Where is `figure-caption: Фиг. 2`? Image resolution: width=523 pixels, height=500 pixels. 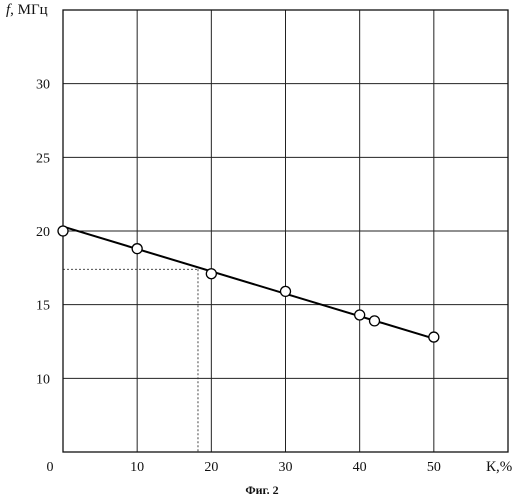 figure-caption: Фиг. 2 is located at coordinates (261, 490).